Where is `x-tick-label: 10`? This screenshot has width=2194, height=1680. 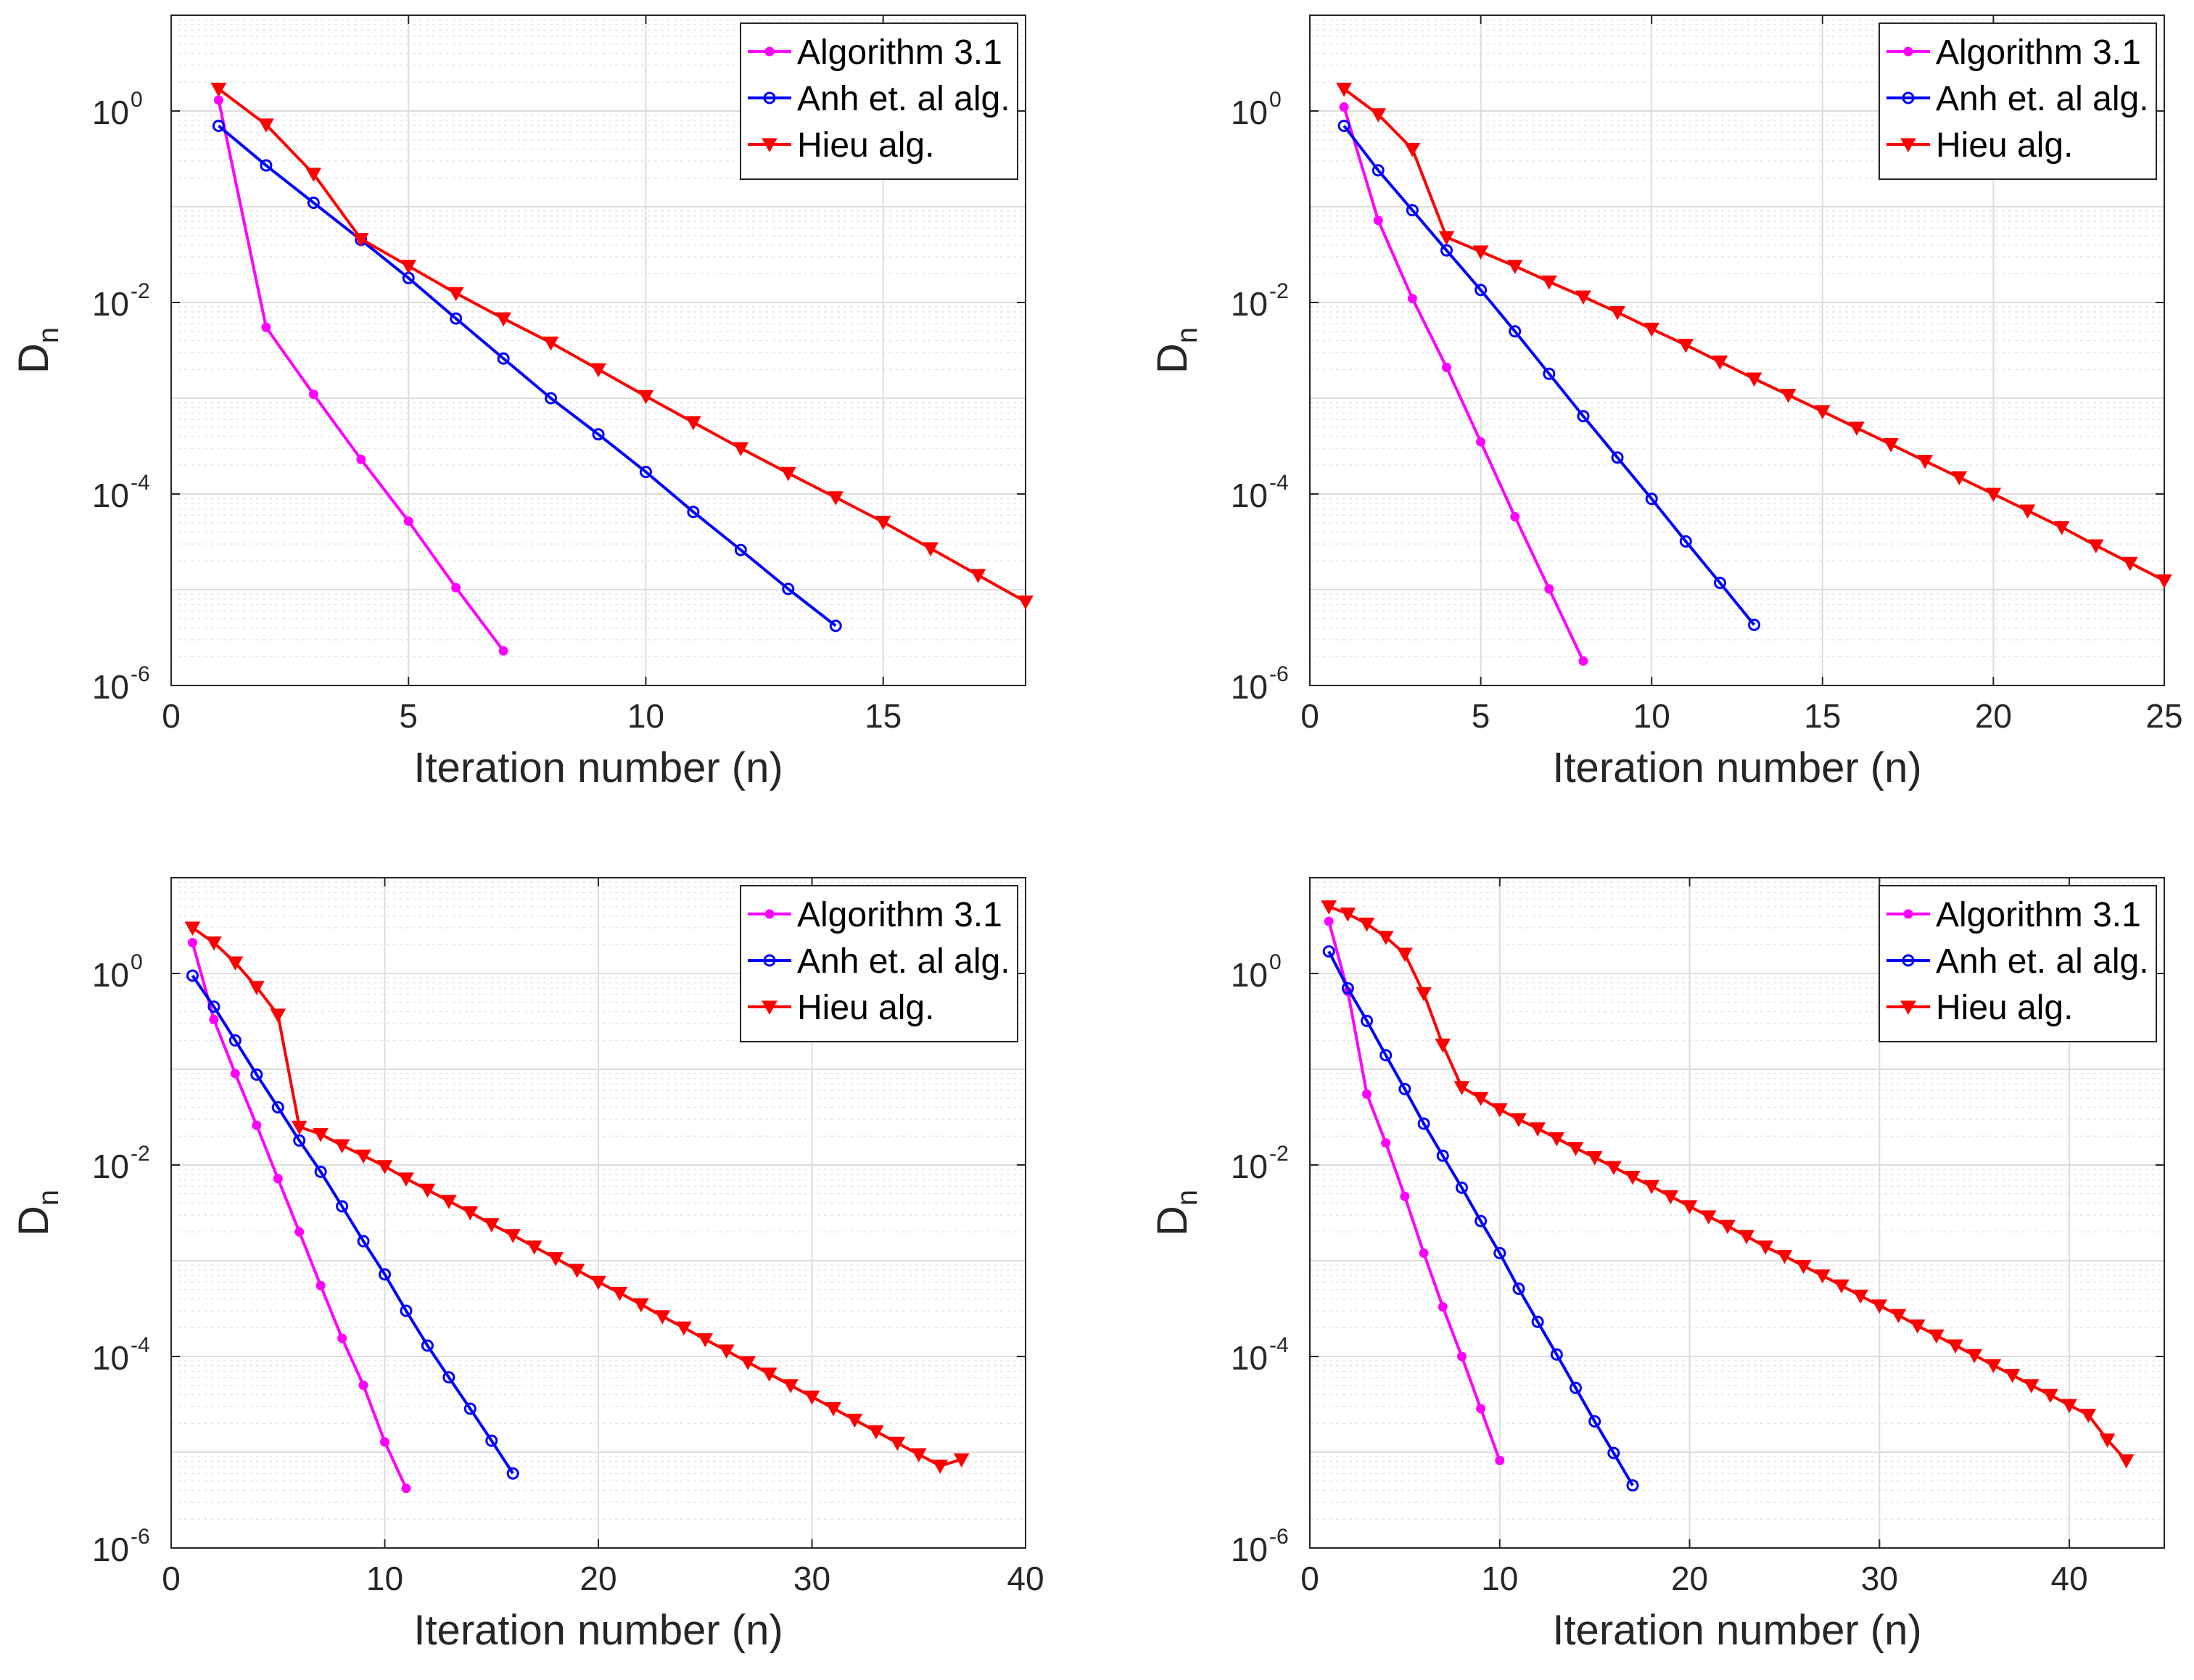 x-tick-label: 10 is located at coordinates (1499, 1578).